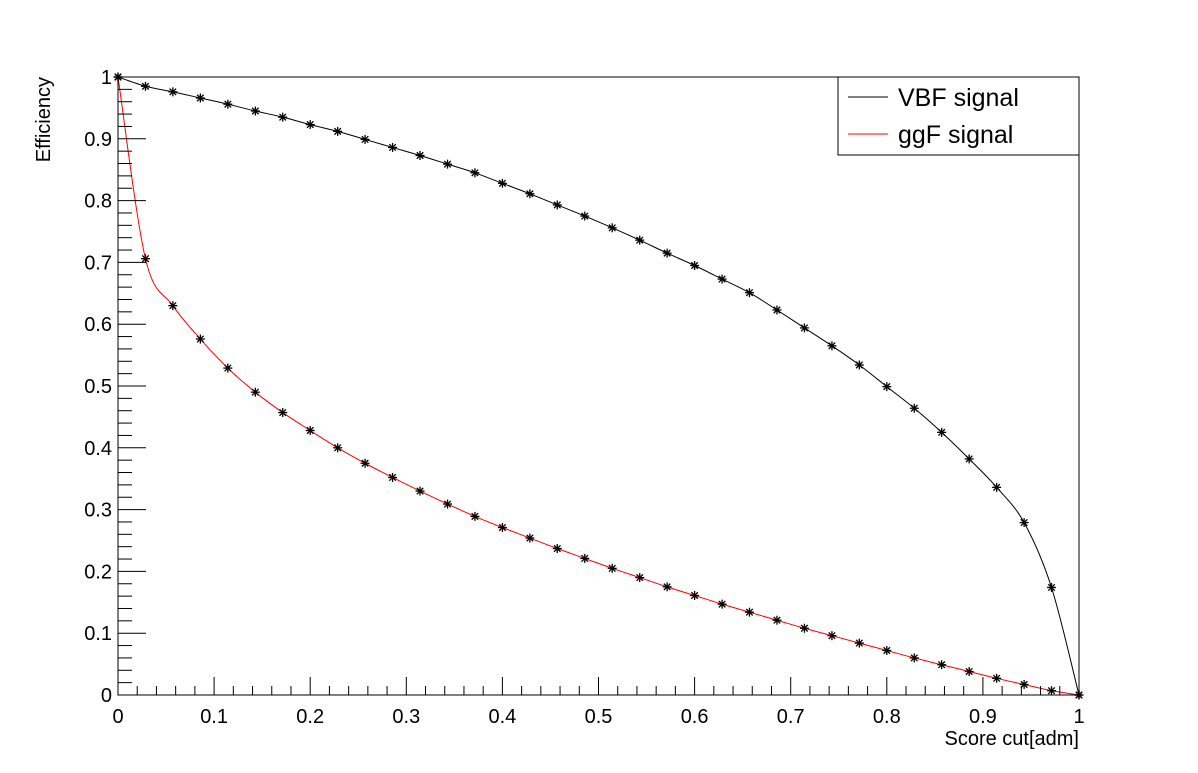  I want to click on y-tick-label: 0.3, so click(98, 511).